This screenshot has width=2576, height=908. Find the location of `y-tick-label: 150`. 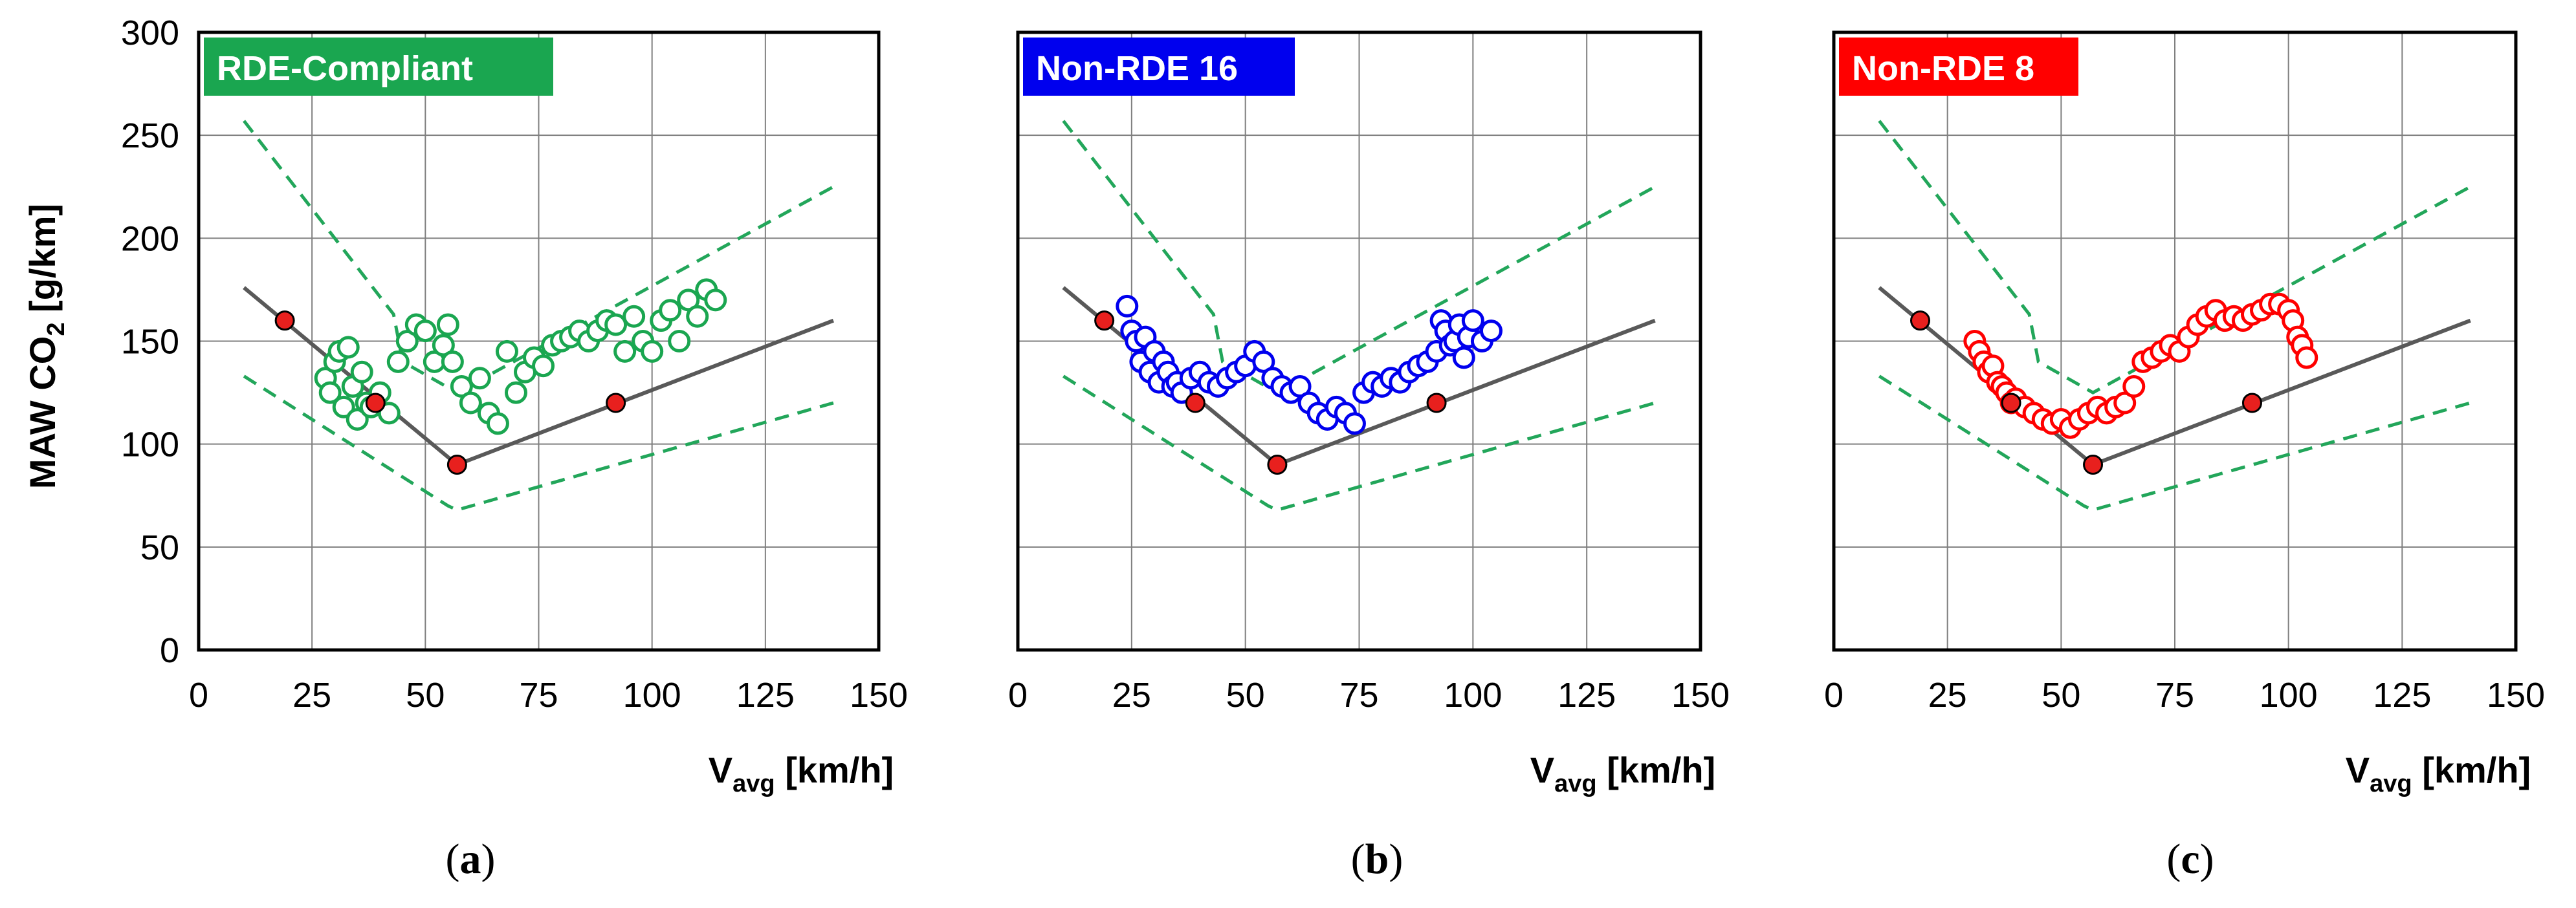

y-tick-label: 150 is located at coordinates (150, 342).